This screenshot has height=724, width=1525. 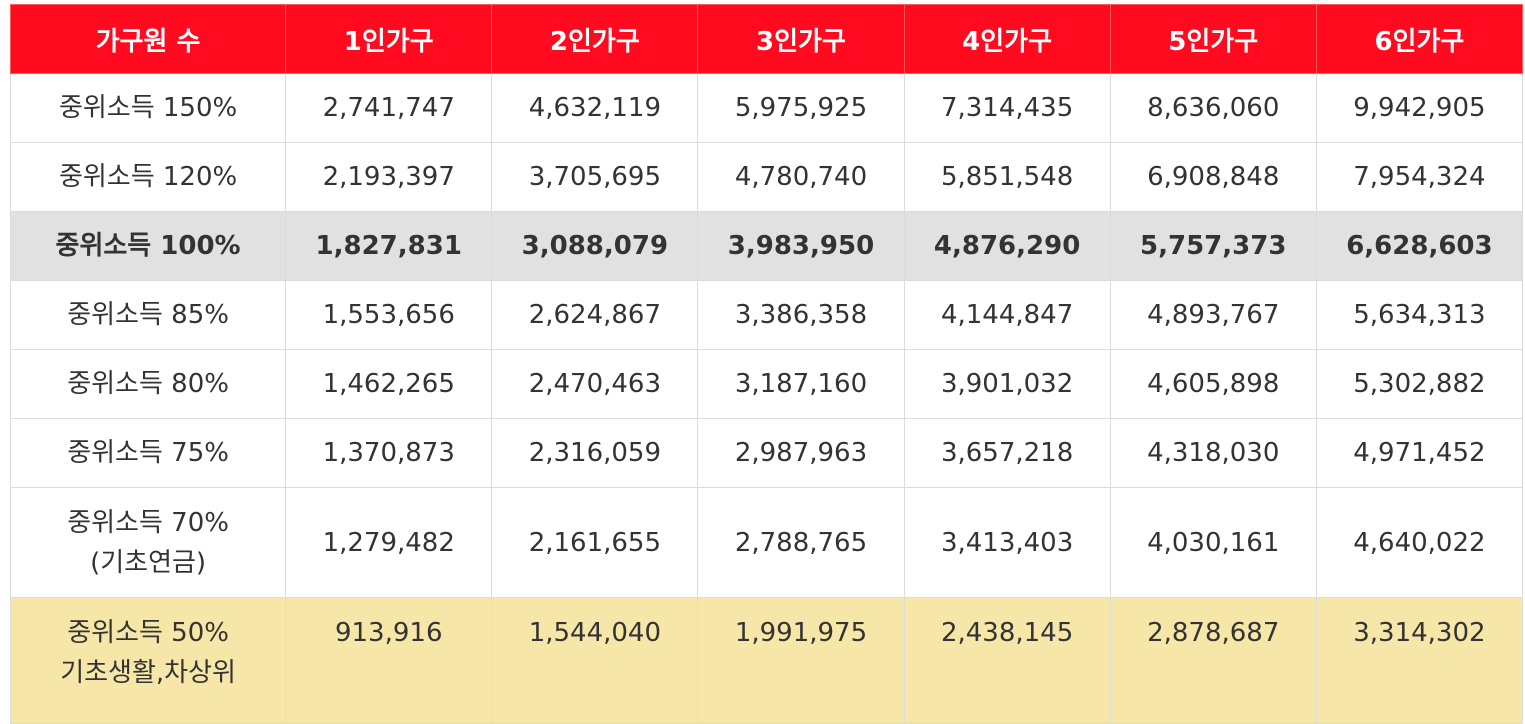 What do you see at coordinates (1007, 108) in the screenshot?
I see `table-cell: 7,314,435` at bounding box center [1007, 108].